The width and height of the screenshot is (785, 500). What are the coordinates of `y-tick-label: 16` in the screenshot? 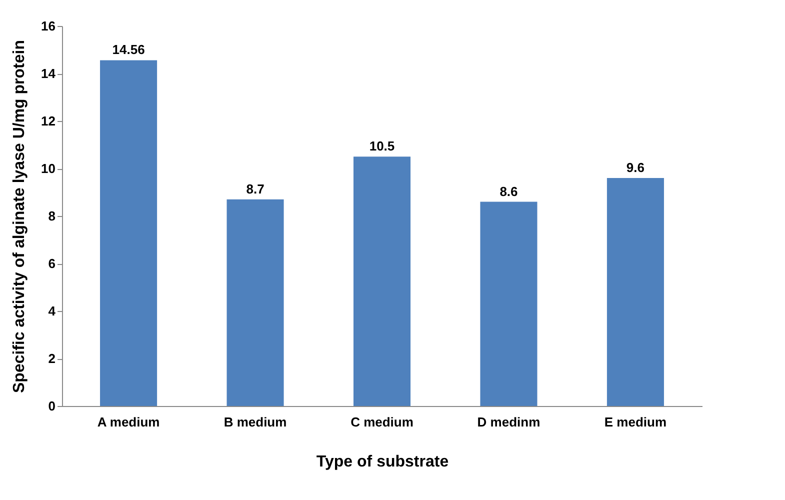 It's located at (48, 26).